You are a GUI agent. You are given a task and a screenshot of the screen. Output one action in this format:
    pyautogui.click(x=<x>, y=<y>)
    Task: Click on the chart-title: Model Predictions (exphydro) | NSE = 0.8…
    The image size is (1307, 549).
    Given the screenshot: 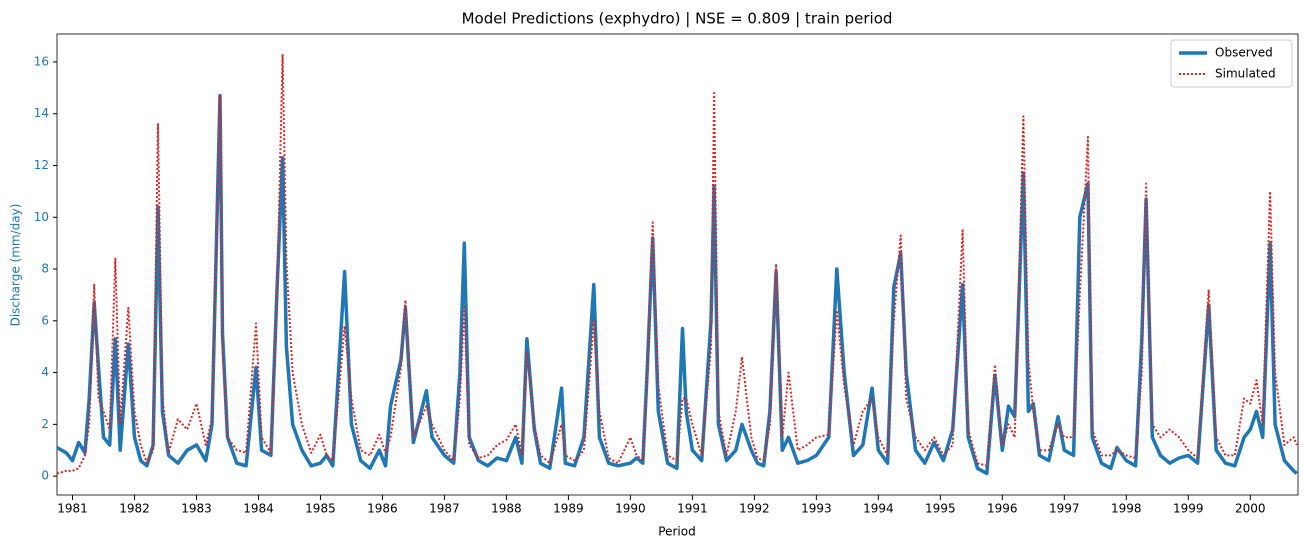 What is the action you would take?
    pyautogui.click(x=677, y=19)
    